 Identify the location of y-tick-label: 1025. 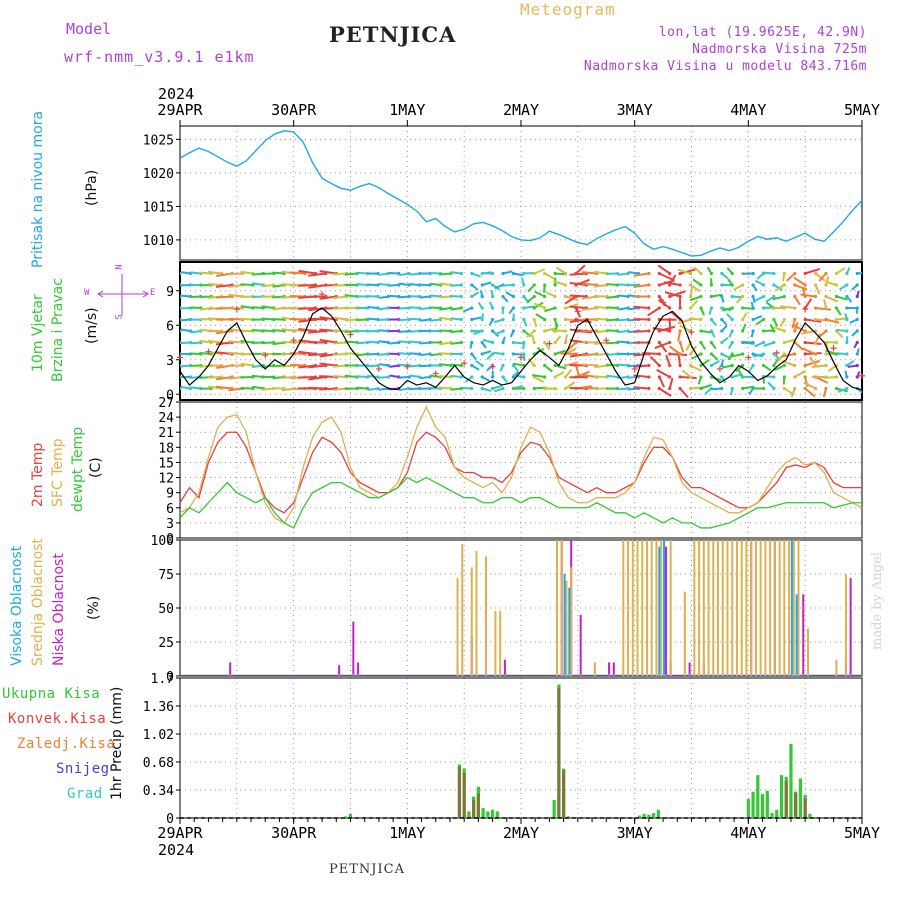
(158, 140).